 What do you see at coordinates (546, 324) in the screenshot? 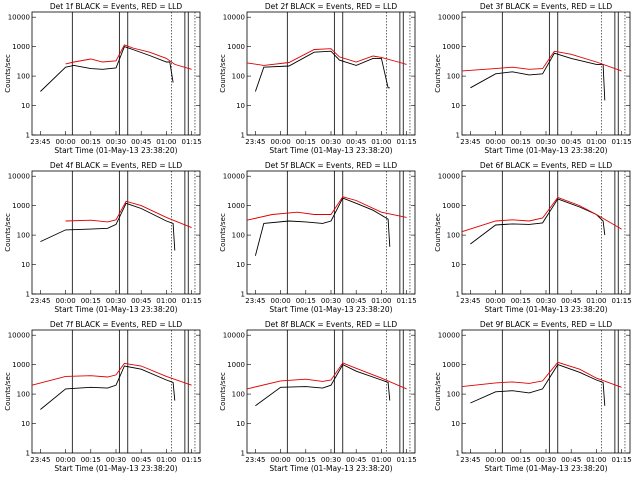
I see `chart-title: Det 9f BLACK = Events, RED = LLD` at bounding box center [546, 324].